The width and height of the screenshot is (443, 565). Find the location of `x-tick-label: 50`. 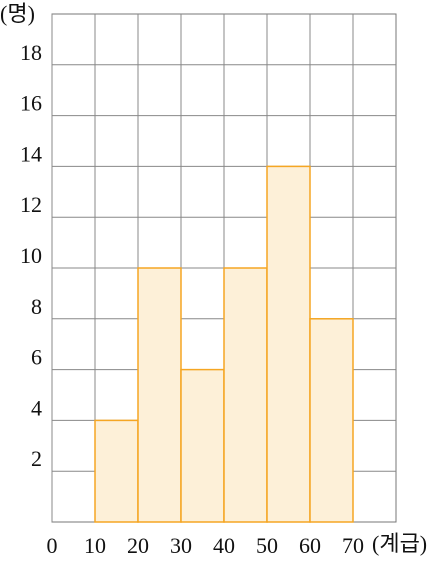

x-tick-label: 50 is located at coordinates (267, 545).